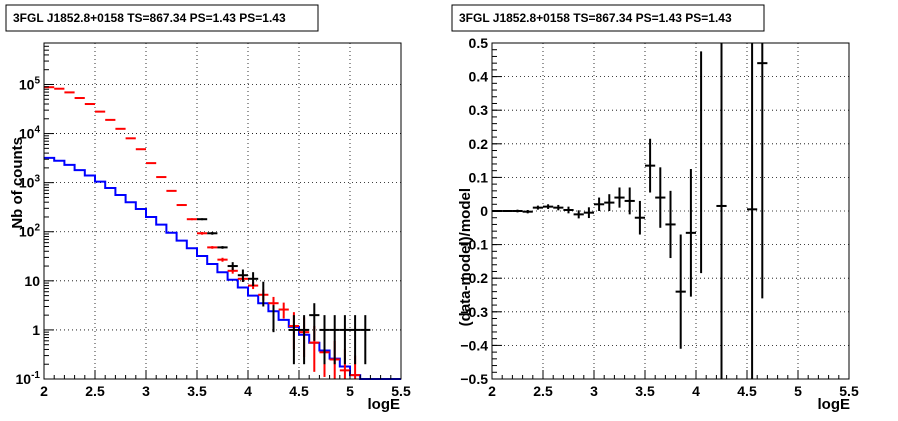 The image size is (898, 421). Describe the element at coordinates (30, 182) in the screenshot. I see `y-tick-label: 10³` at that location.